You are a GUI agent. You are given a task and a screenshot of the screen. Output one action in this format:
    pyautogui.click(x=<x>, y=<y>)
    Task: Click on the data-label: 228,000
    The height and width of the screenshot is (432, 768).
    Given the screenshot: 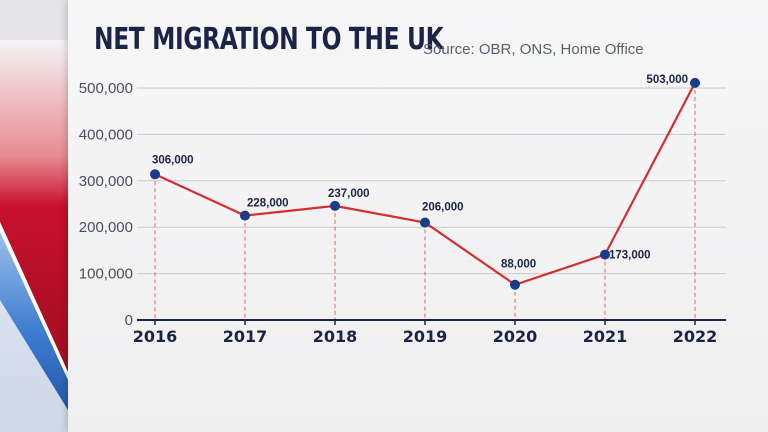 What is the action you would take?
    pyautogui.click(x=268, y=204)
    